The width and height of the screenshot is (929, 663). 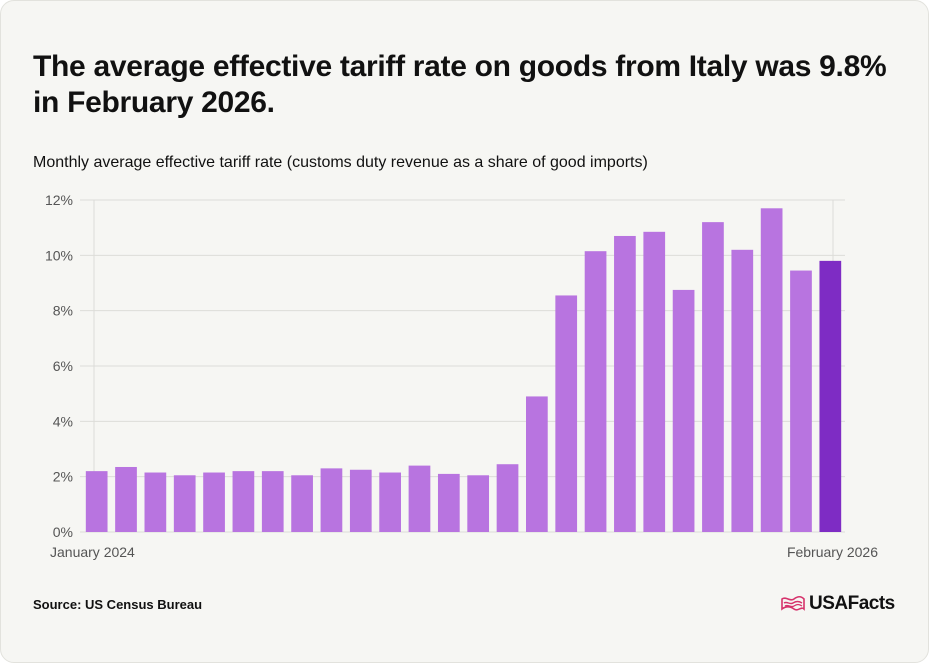 I want to click on usa-flag-icon, so click(x=793, y=603).